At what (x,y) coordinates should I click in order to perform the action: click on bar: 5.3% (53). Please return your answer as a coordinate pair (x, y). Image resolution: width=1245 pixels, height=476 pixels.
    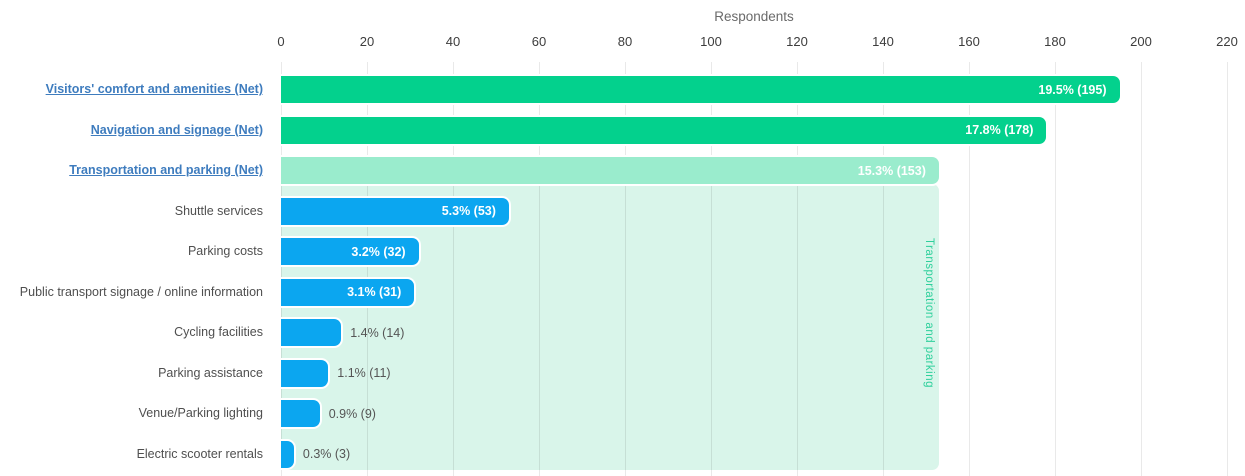
    Looking at the image, I should click on (395, 211).